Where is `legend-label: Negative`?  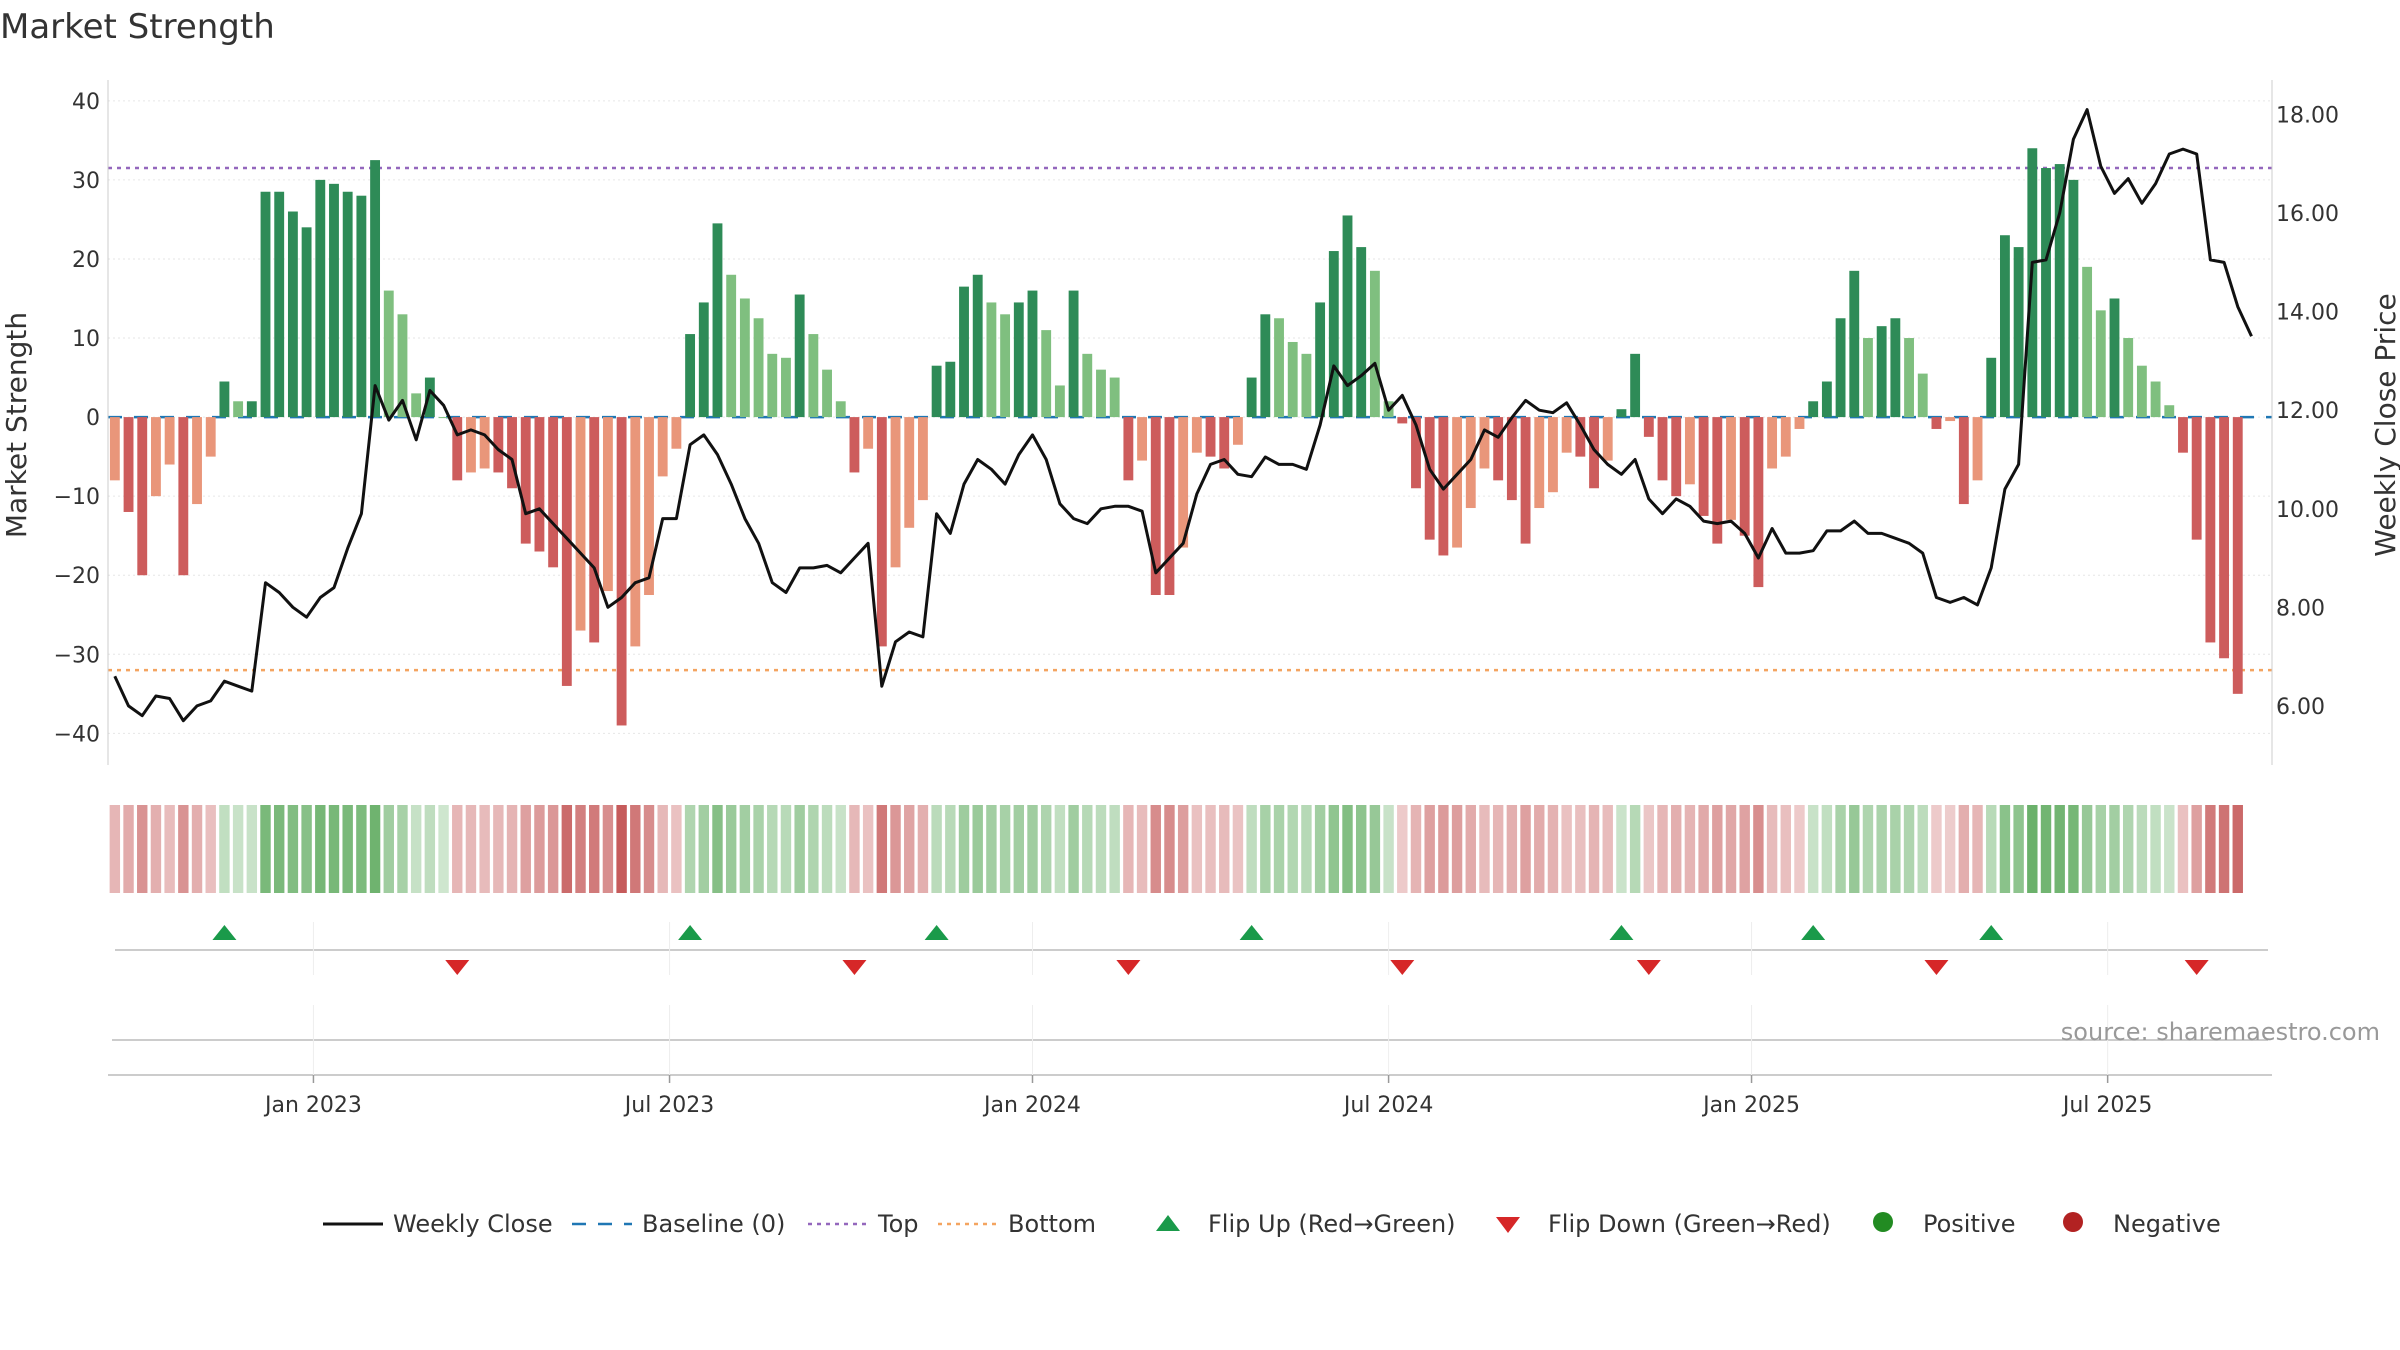 legend-label: Negative is located at coordinates (2167, 1224).